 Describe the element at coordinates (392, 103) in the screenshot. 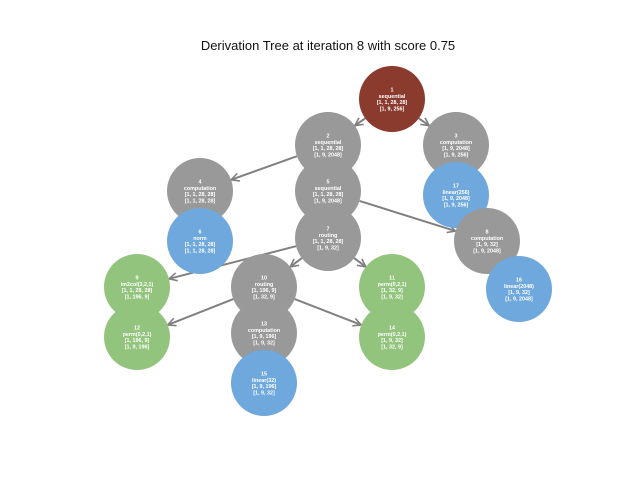

I see `node-1-line-2: [1, 1, 28, 28]` at that location.